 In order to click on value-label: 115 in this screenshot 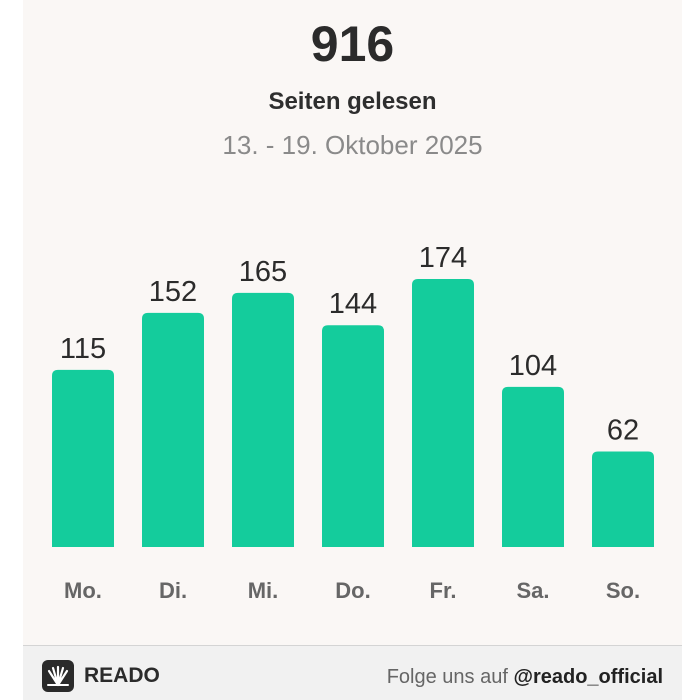, I will do `click(83, 349)`.